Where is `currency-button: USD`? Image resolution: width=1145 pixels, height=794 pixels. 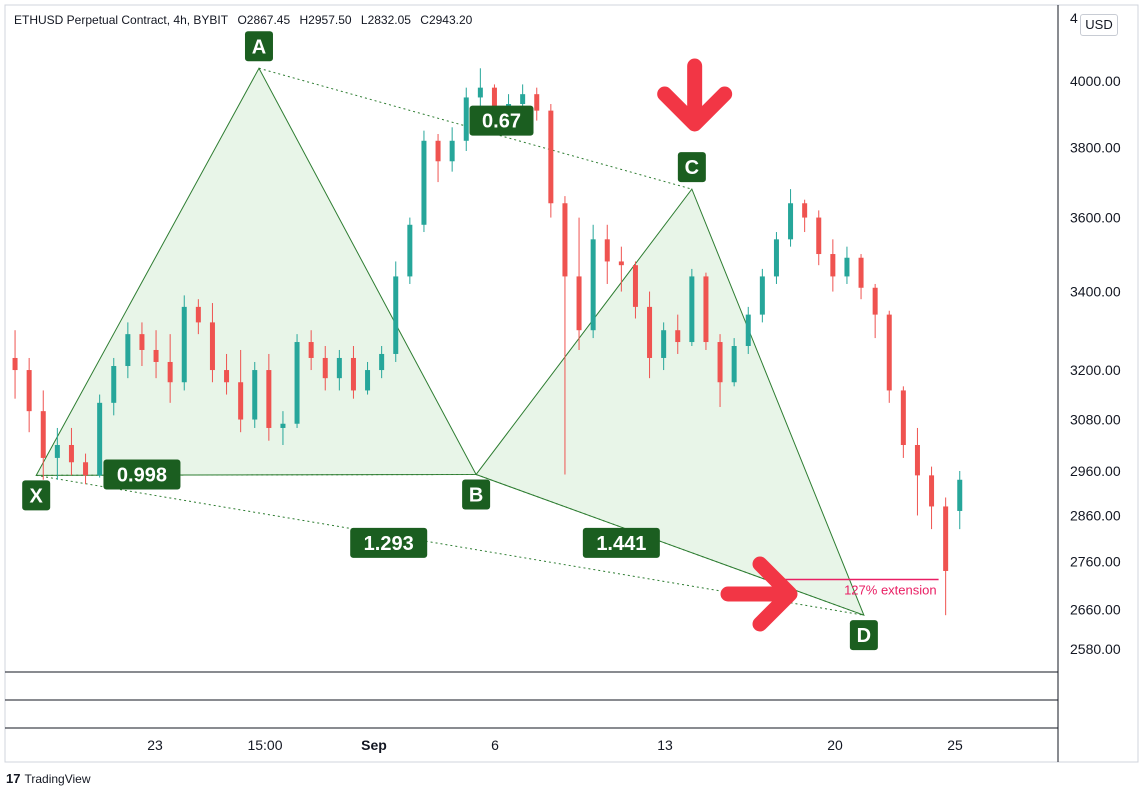 currency-button: USD is located at coordinates (1099, 25).